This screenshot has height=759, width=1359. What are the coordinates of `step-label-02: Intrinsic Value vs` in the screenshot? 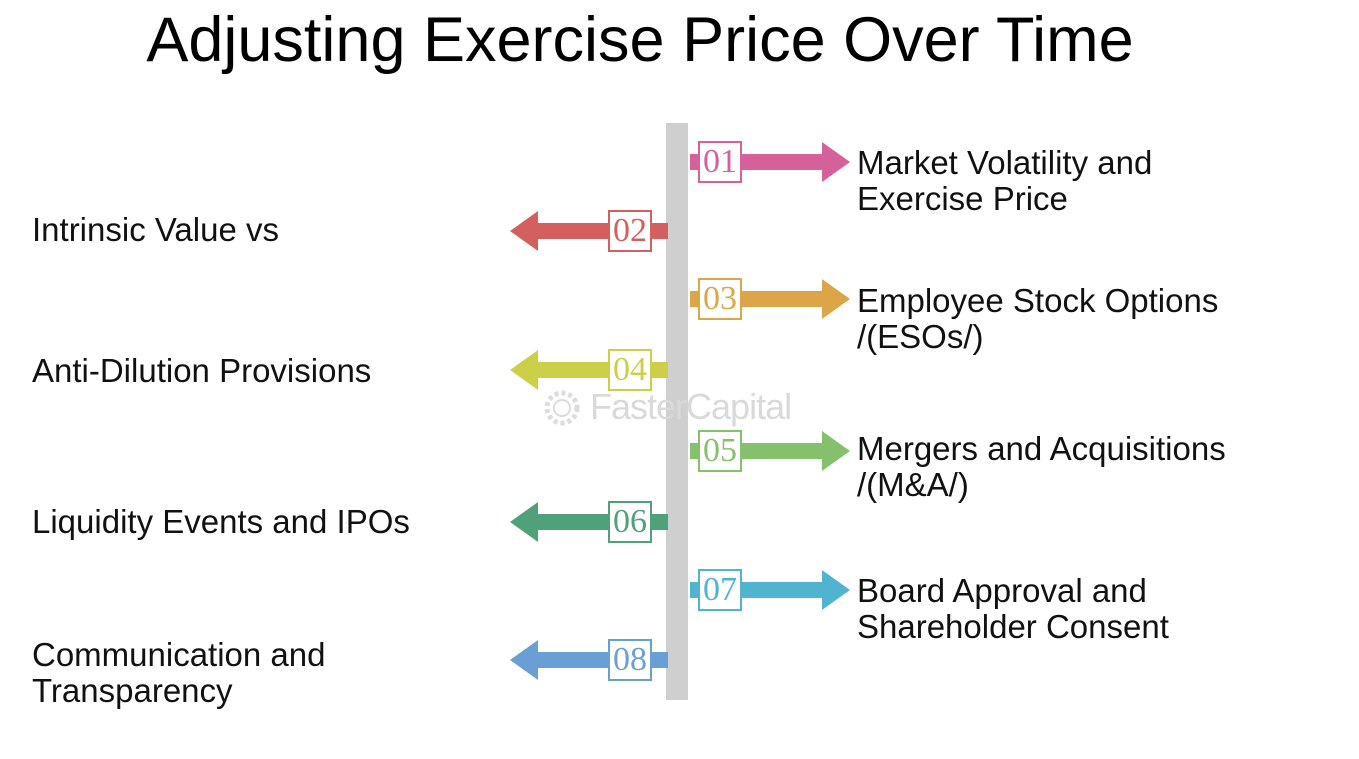 It's located at (155, 230).